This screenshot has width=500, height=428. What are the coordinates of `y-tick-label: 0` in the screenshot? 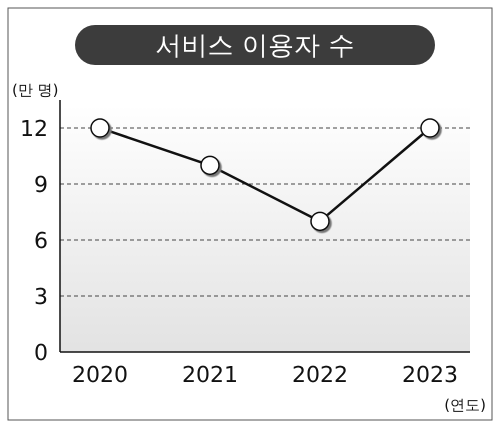 It's located at (41, 353).